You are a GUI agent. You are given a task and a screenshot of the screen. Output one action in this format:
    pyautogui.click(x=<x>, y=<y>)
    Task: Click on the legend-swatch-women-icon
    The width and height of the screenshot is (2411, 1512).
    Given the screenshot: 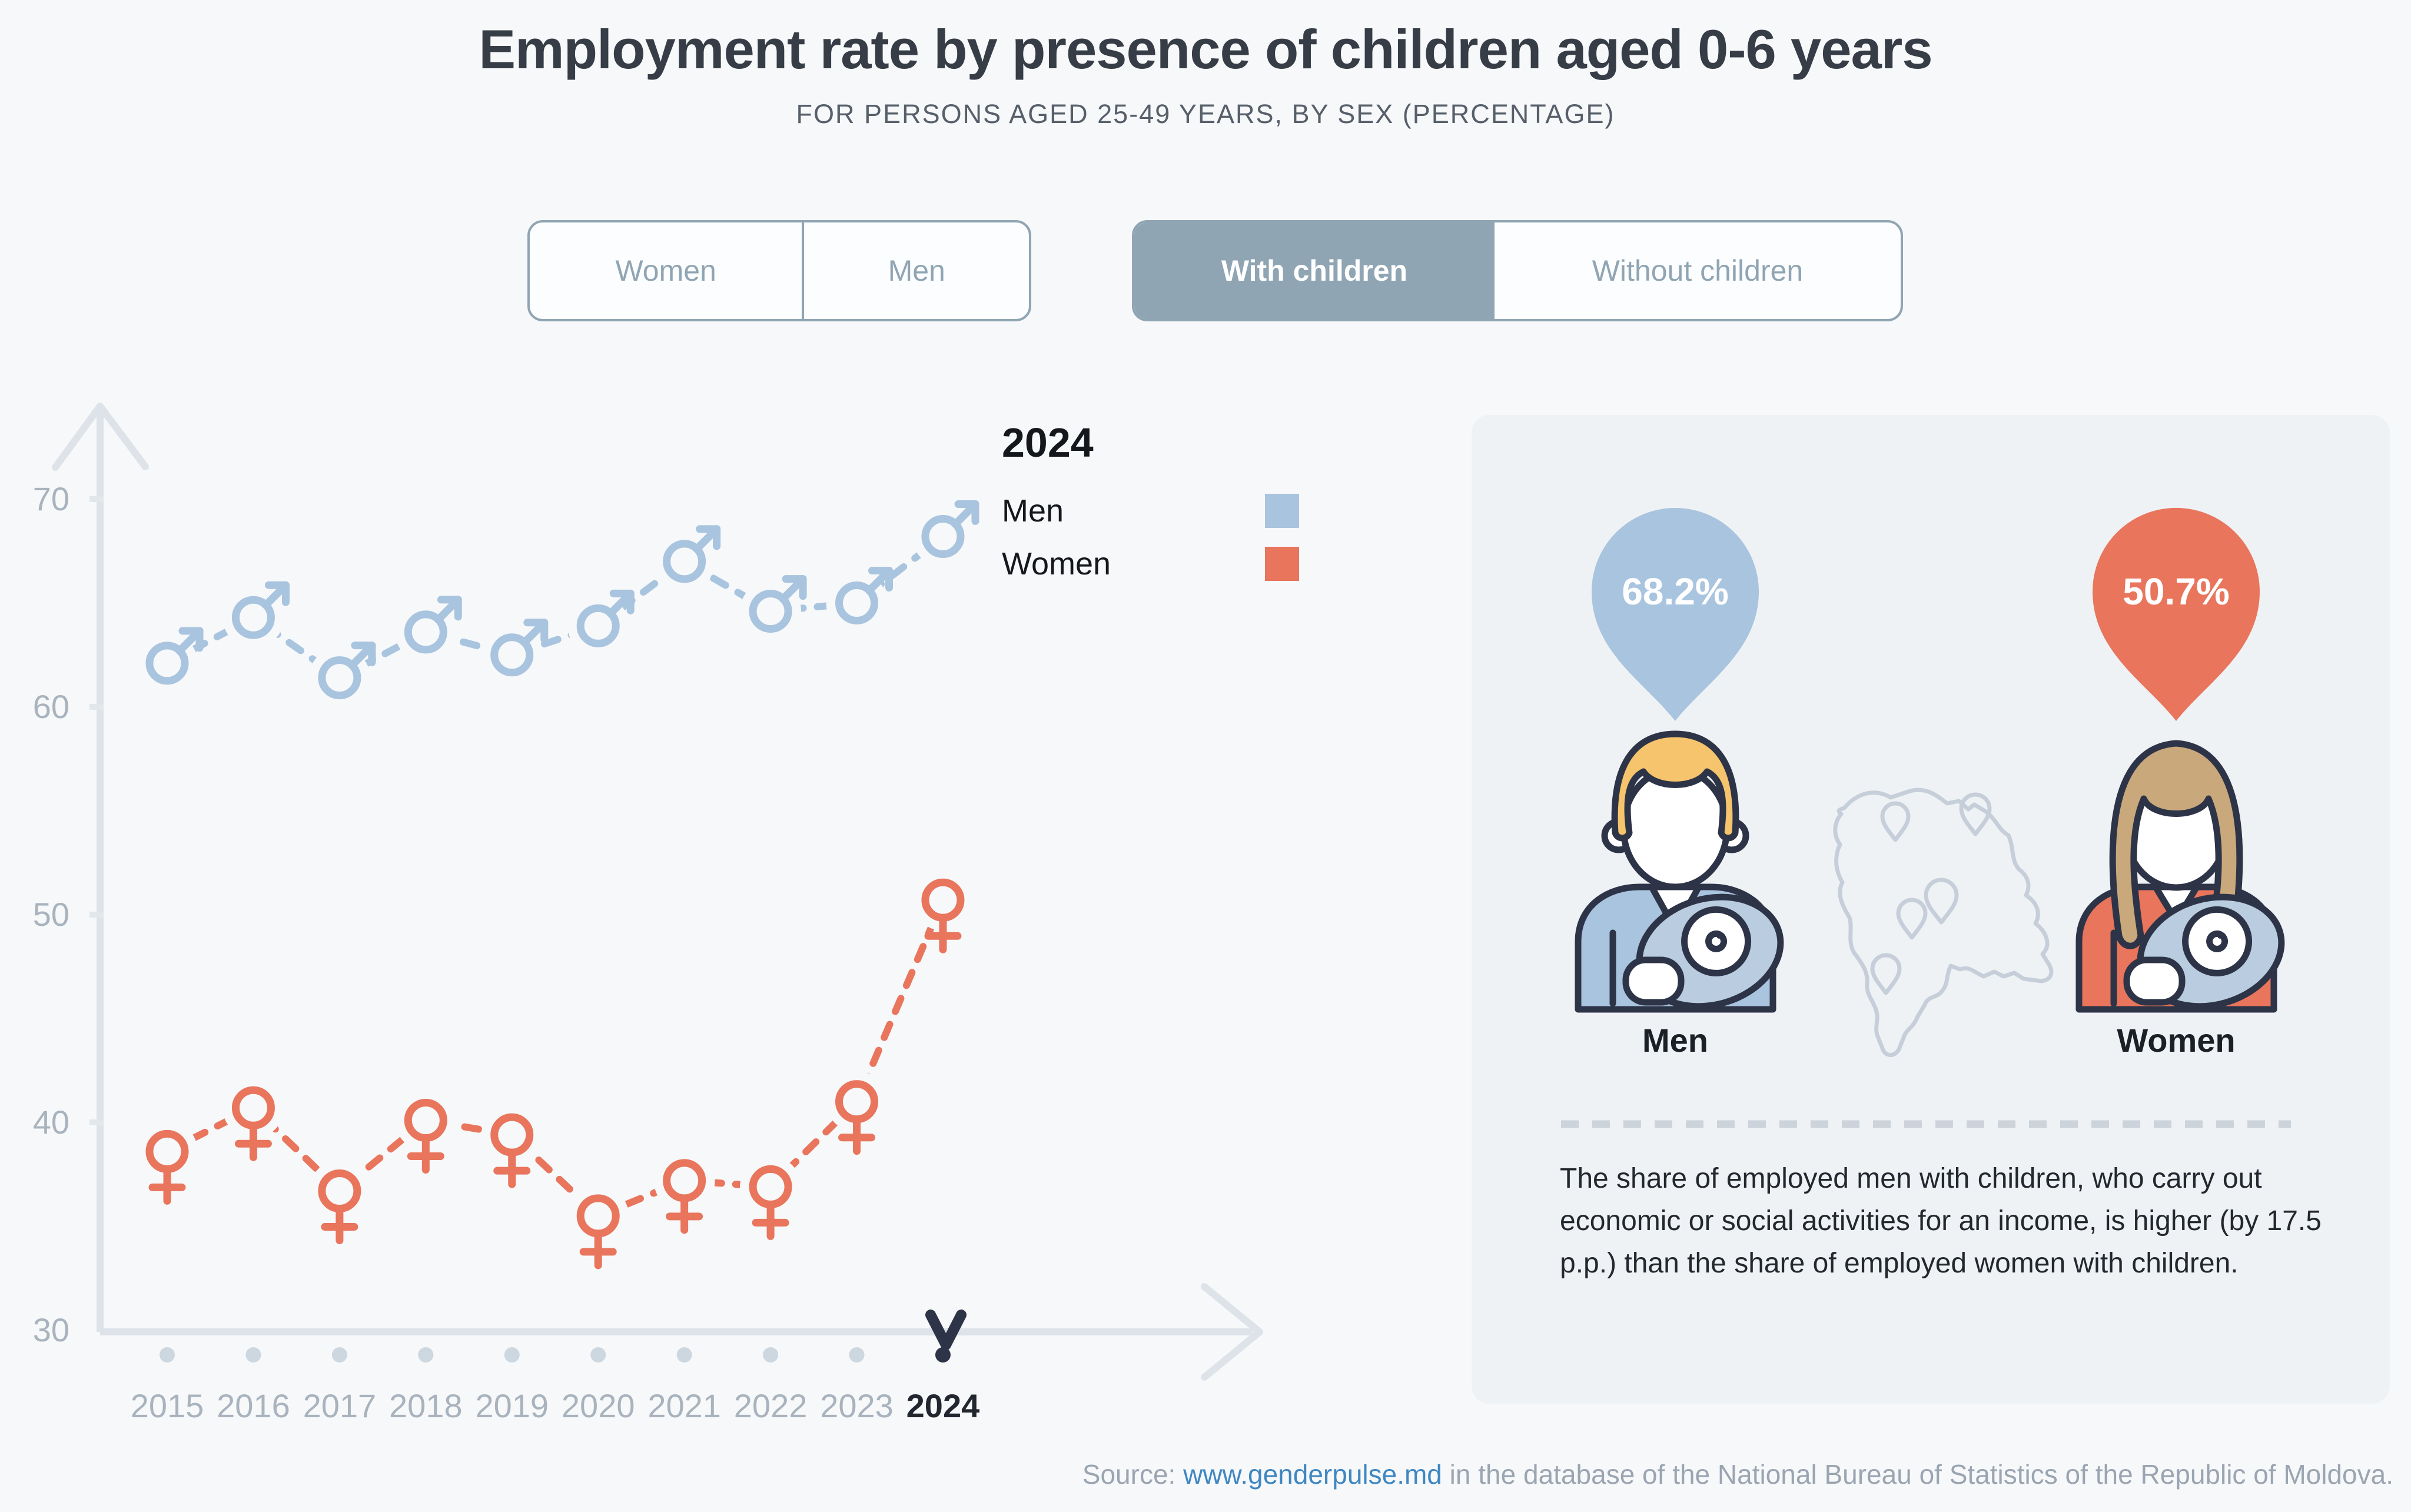 What is the action you would take?
    pyautogui.click(x=1282, y=564)
    